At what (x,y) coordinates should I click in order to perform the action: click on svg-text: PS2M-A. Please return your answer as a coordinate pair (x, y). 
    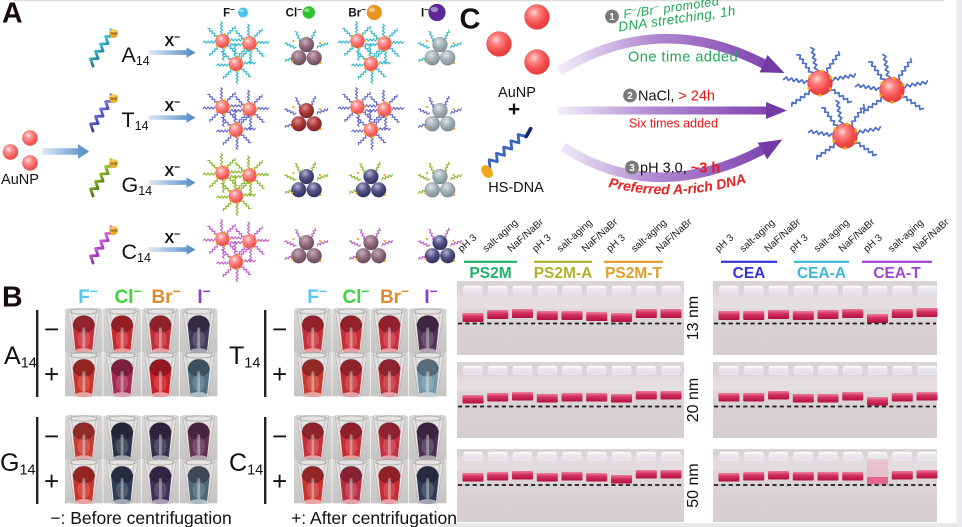
    Looking at the image, I should click on (563, 273).